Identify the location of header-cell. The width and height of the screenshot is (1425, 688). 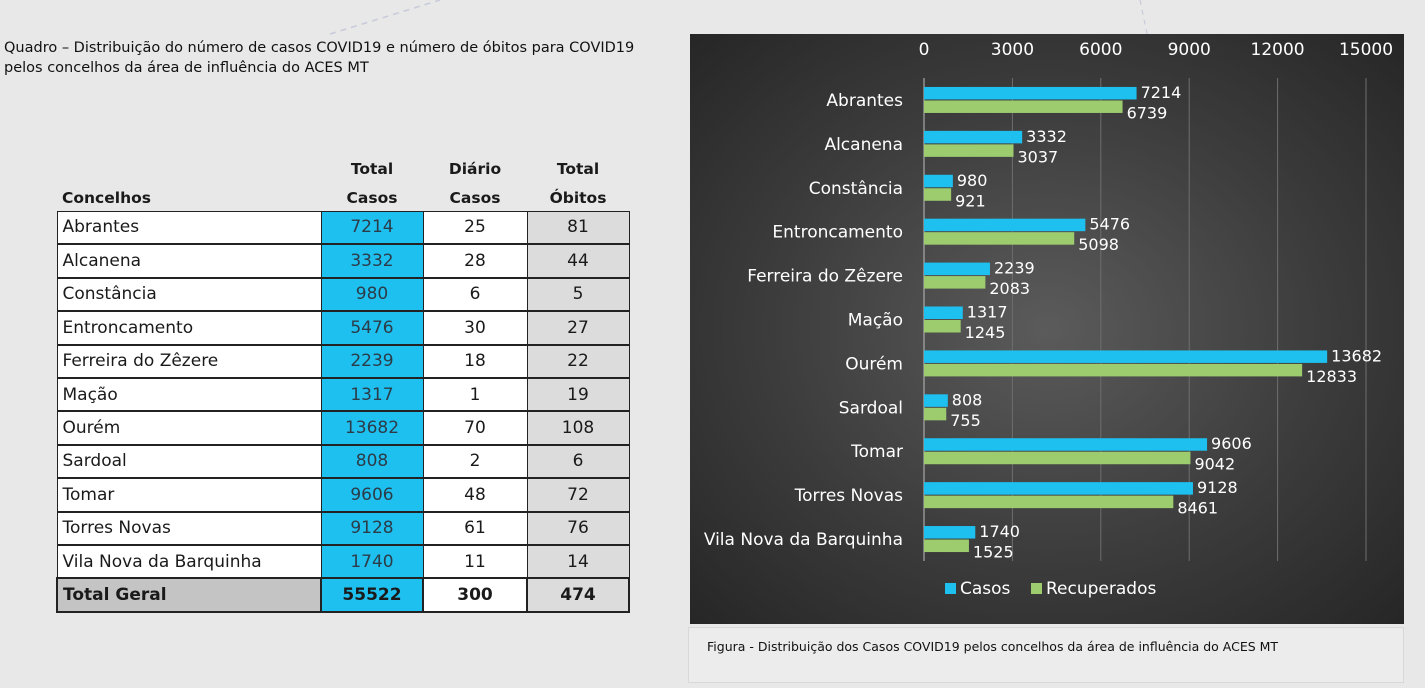
(189, 166).